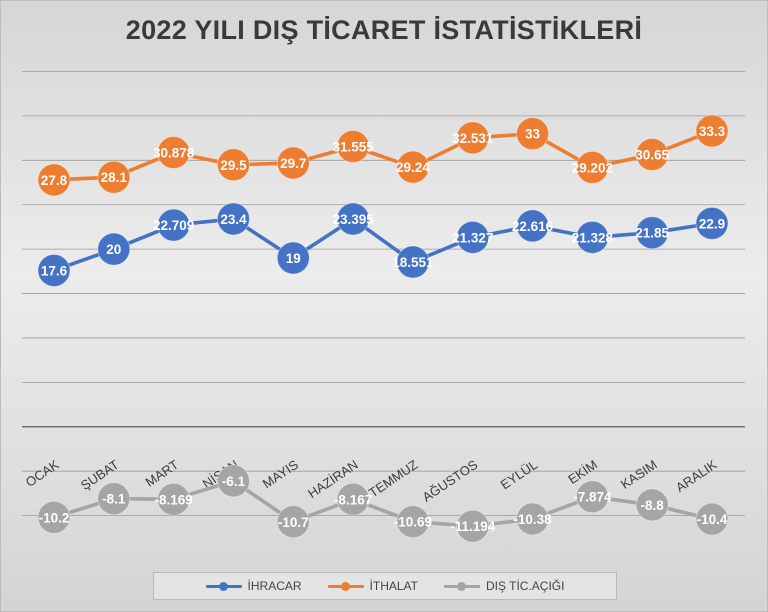  I want to click on data-label: 29.7, so click(293, 163).